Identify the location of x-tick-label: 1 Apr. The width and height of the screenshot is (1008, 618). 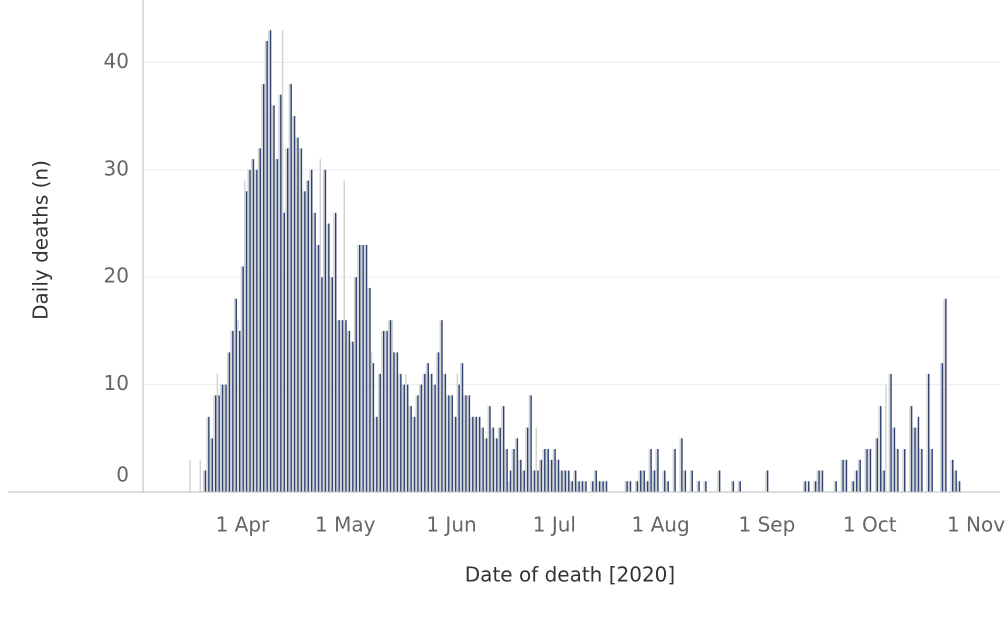
(243, 525).